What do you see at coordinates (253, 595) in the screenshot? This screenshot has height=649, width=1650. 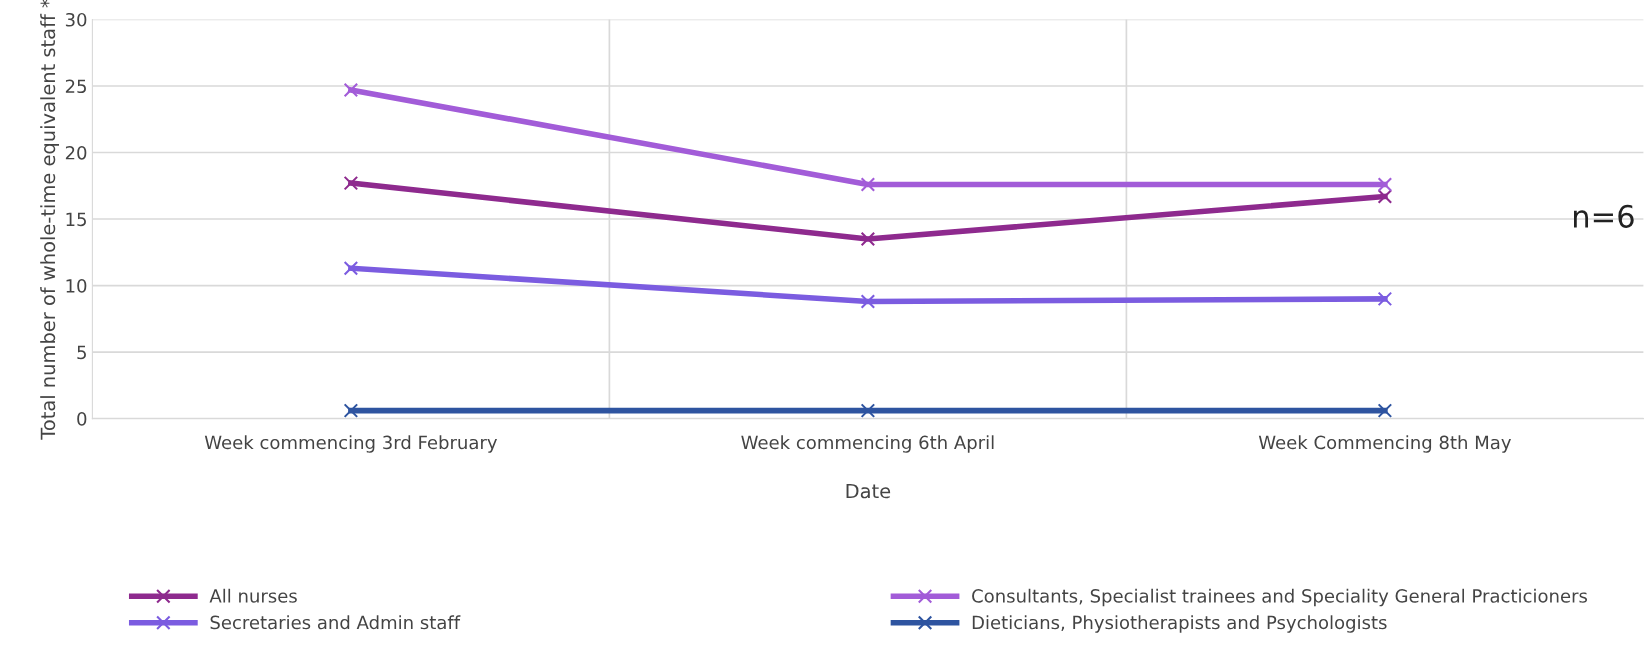 I see `legend-label: All nurses` at bounding box center [253, 595].